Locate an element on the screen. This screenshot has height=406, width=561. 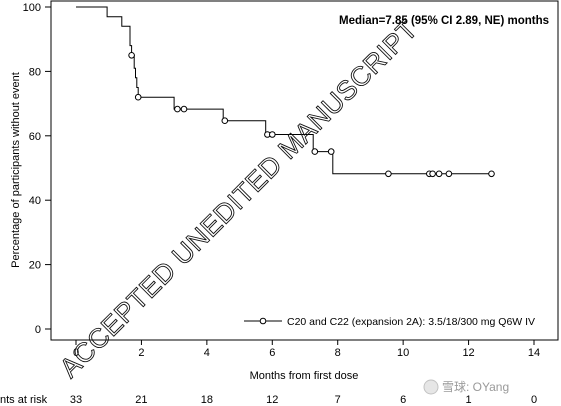
x-tick-label-12: 12 is located at coordinates (468, 353).